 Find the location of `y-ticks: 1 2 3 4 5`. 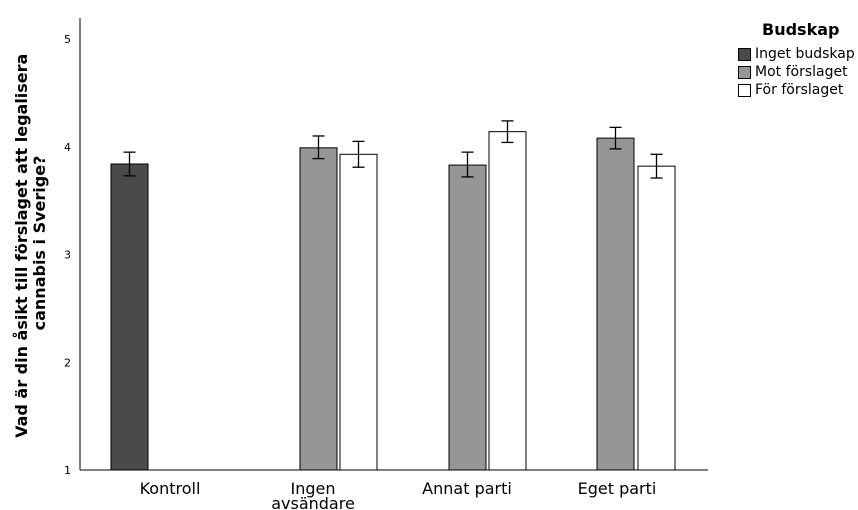

y-ticks: 1 2 3 4 5 is located at coordinates (67, 255).